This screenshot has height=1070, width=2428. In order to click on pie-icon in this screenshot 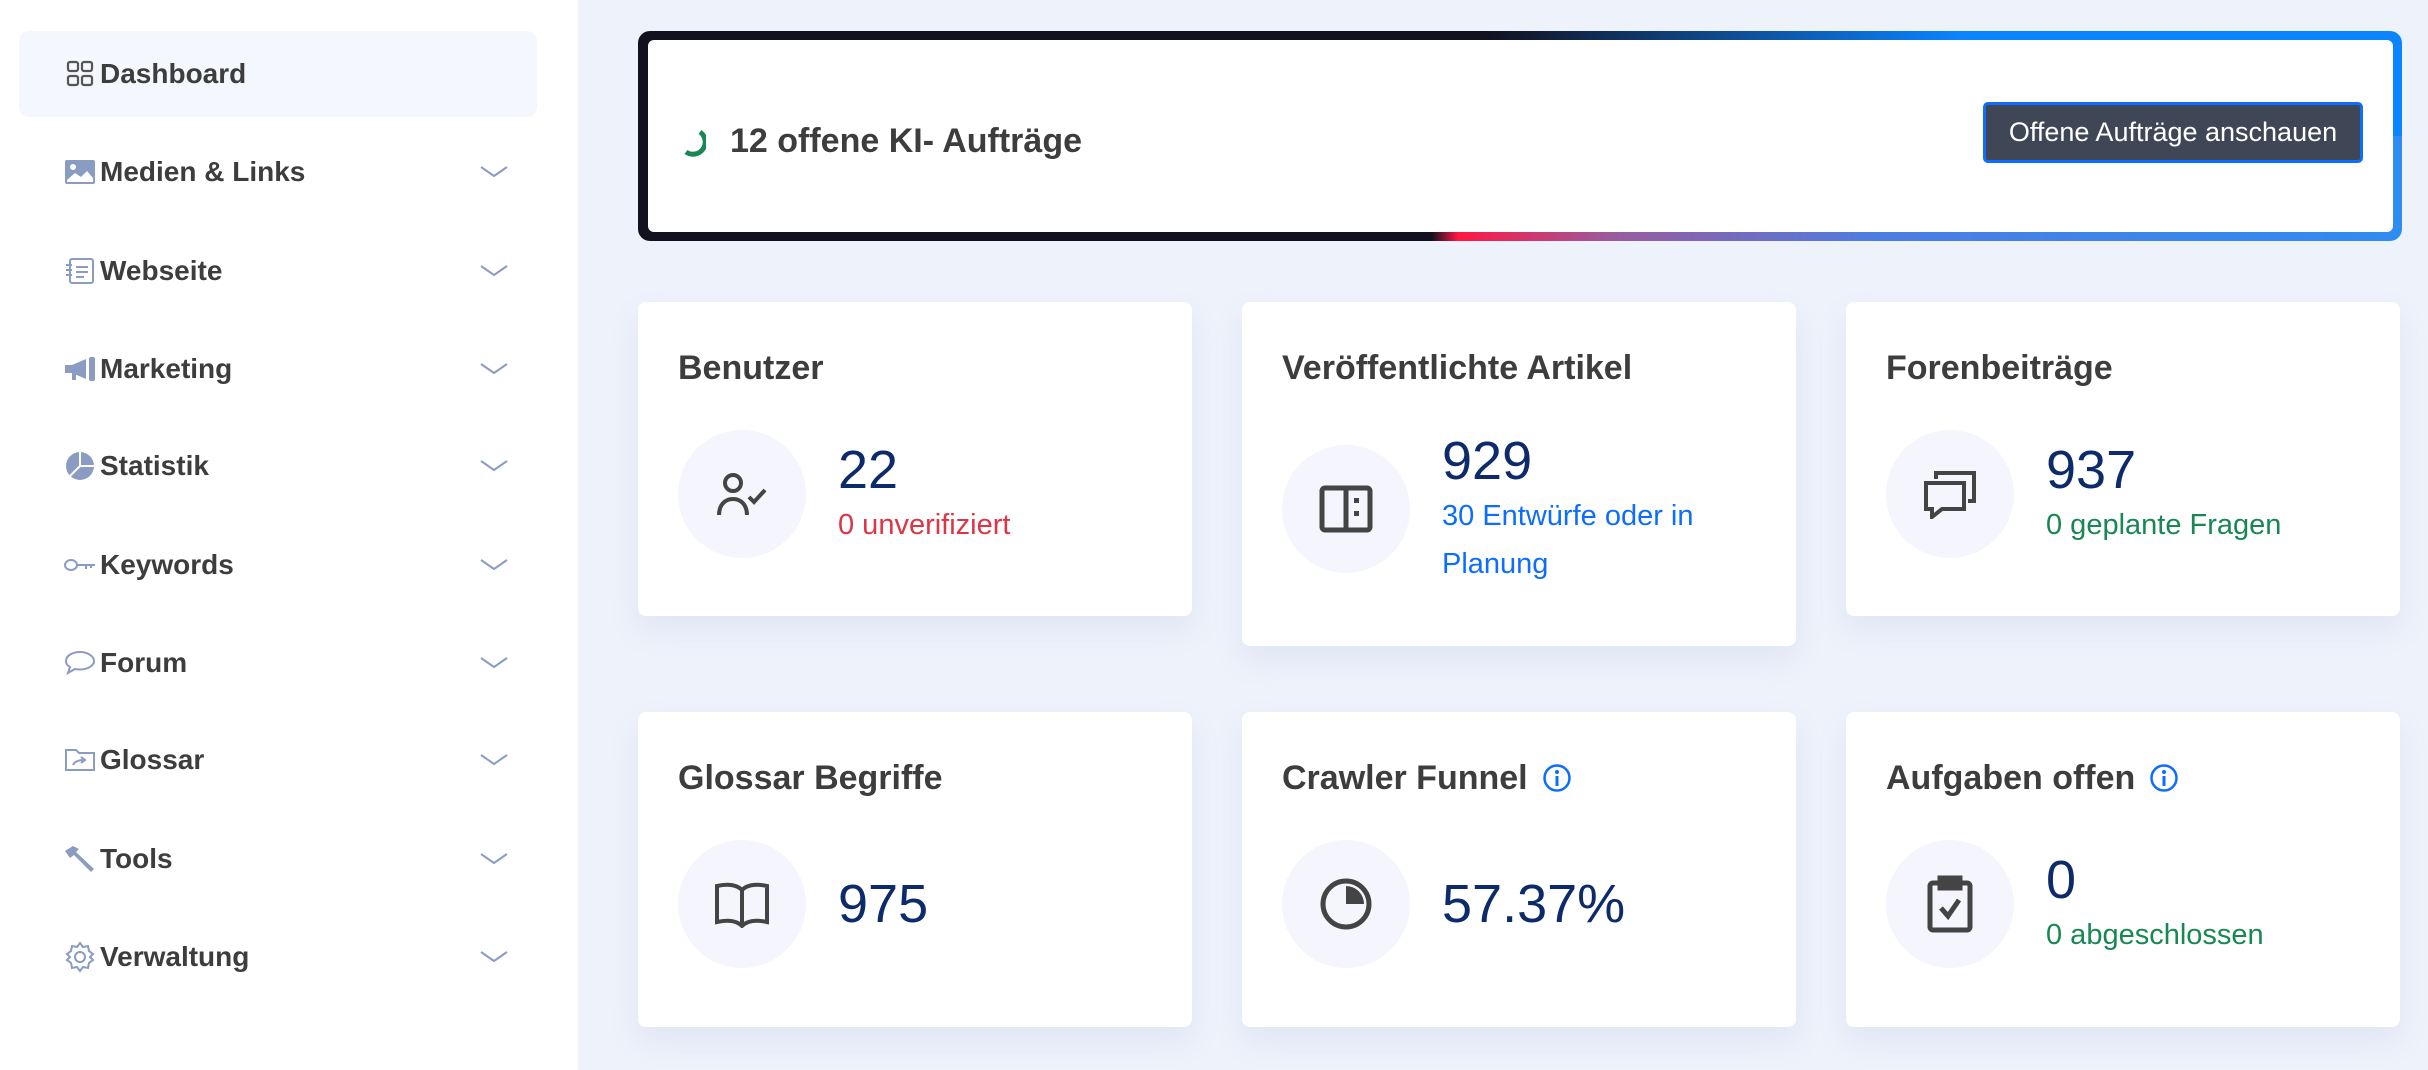, I will do `click(1346, 904)`.